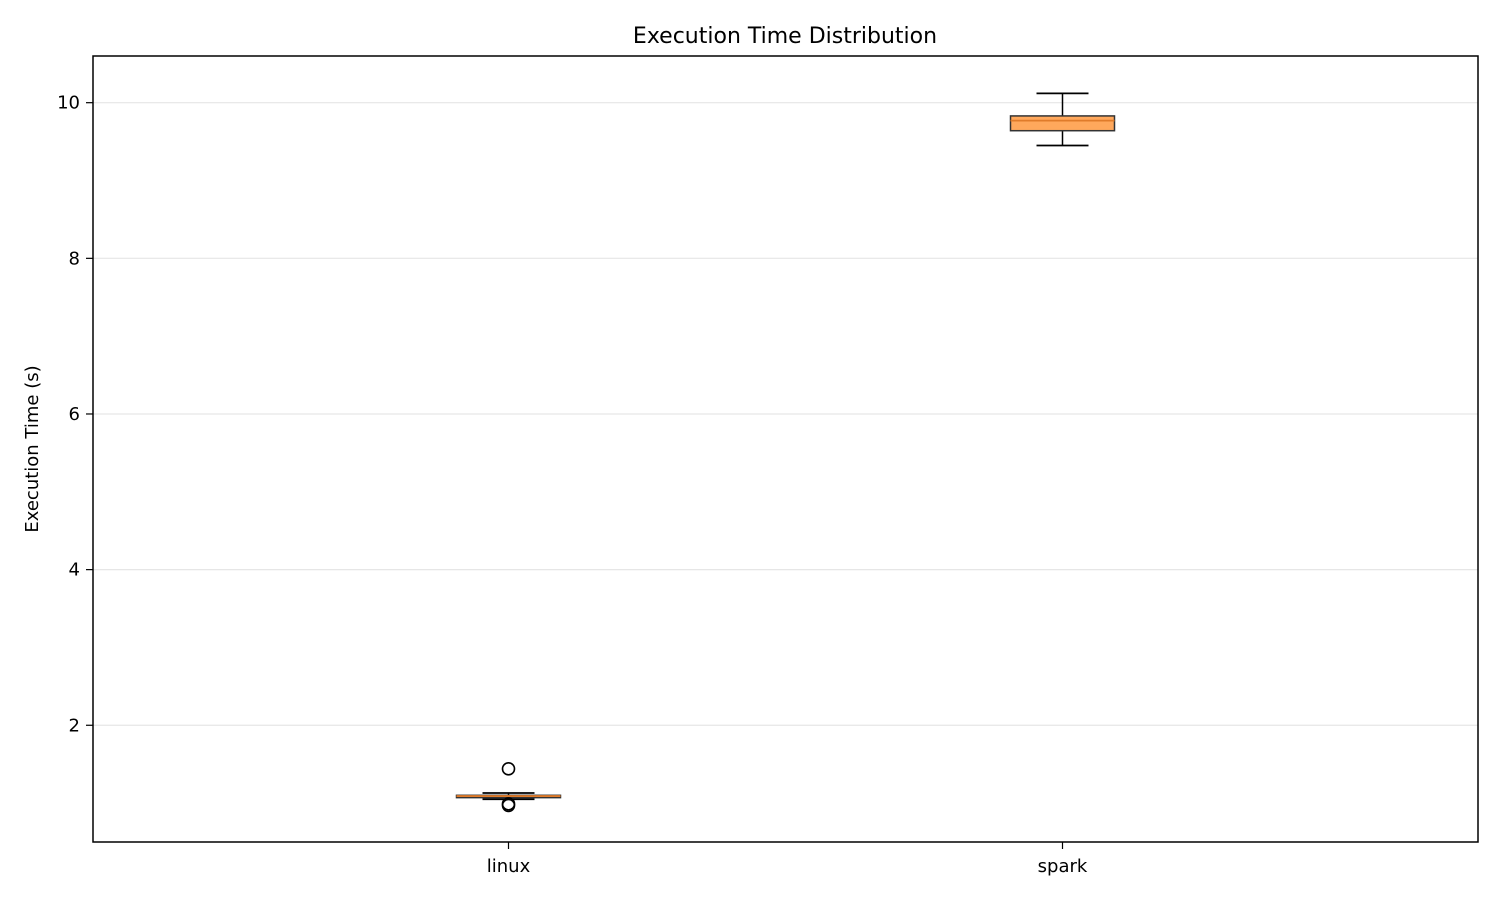  I want to click on y-axis: 2 4 6 8 10, so click(75, 414).